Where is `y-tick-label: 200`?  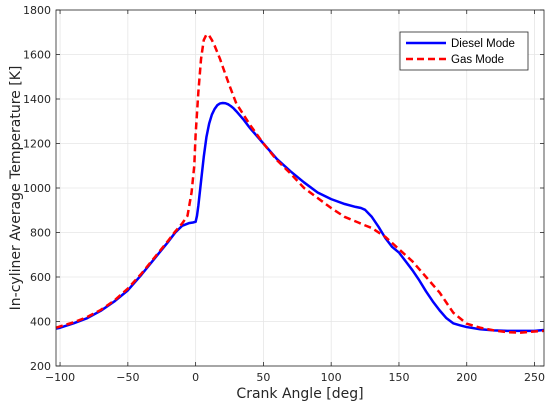 y-tick-label: 200 is located at coordinates (40, 366).